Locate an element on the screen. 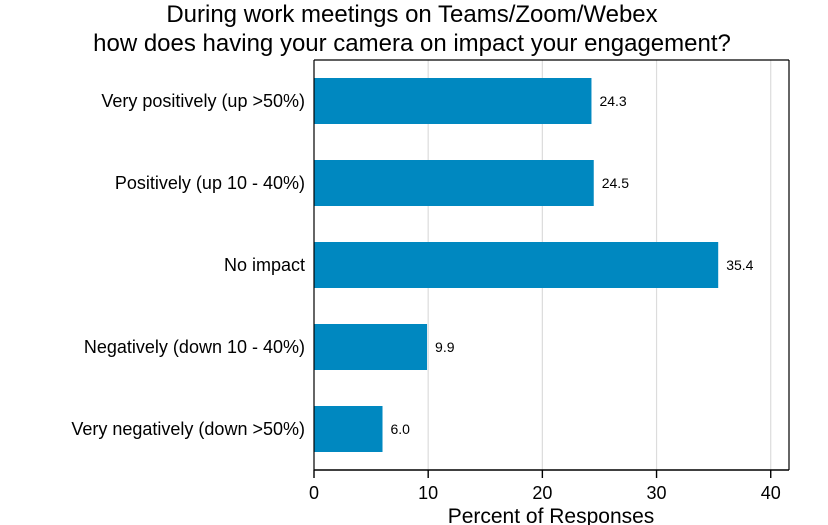 Image resolution: width=828 pixels, height=525 pixels. data-label-3: 9.9 is located at coordinates (445, 347).